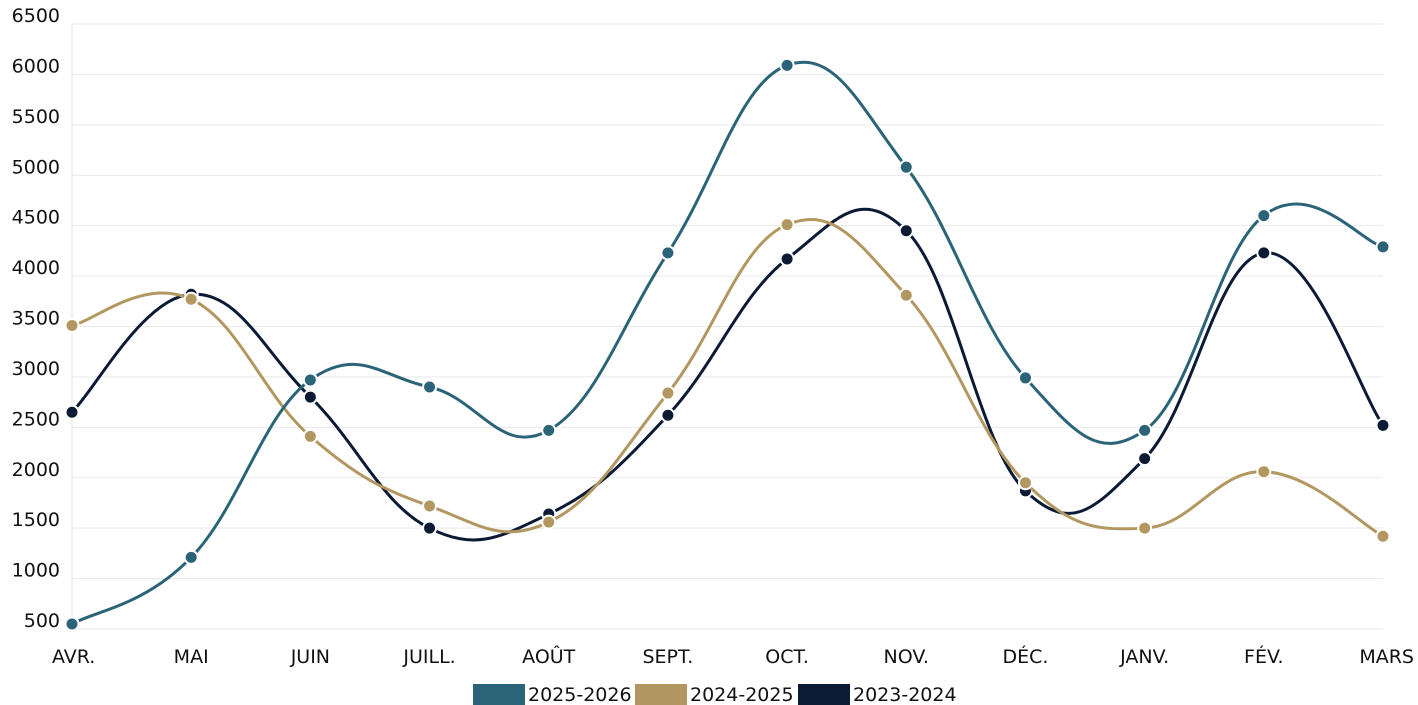 The width and height of the screenshot is (1418, 705). Describe the element at coordinates (310, 657) in the screenshot. I see `x-tick-label: JUIN` at that location.